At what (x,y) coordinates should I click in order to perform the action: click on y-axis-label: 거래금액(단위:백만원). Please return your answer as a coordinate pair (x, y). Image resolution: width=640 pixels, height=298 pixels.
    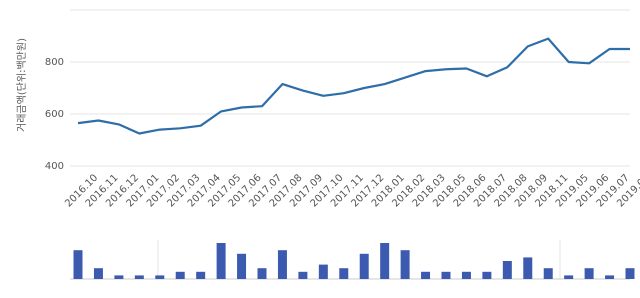
    Looking at the image, I should click on (21, 85).